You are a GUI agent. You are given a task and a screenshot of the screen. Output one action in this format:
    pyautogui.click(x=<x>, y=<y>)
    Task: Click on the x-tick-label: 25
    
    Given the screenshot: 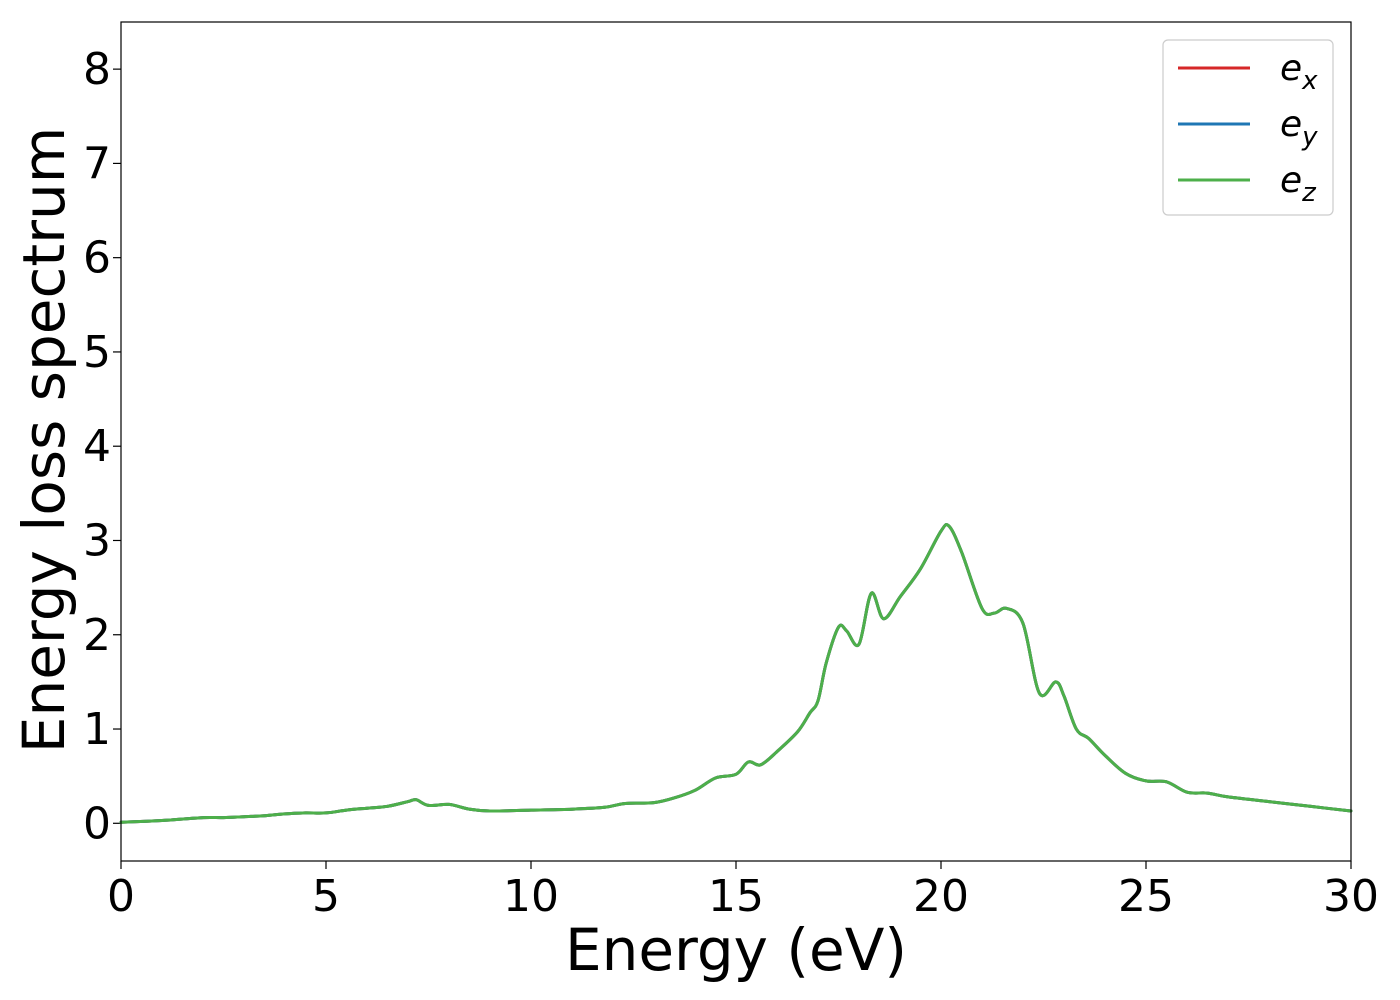 What is the action you would take?
    pyautogui.click(x=1146, y=896)
    